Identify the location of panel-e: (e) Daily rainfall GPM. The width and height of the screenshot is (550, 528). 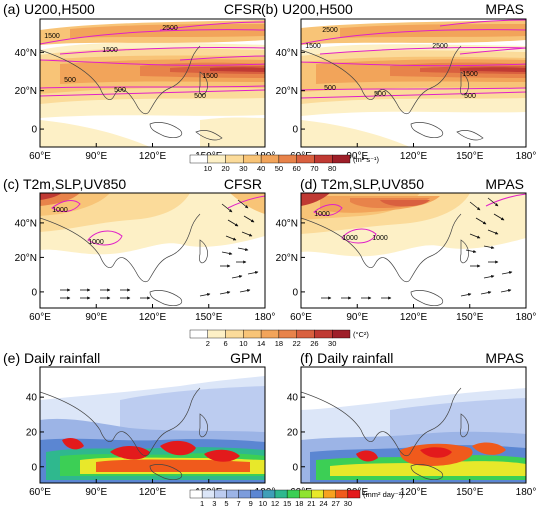
(134, 417).